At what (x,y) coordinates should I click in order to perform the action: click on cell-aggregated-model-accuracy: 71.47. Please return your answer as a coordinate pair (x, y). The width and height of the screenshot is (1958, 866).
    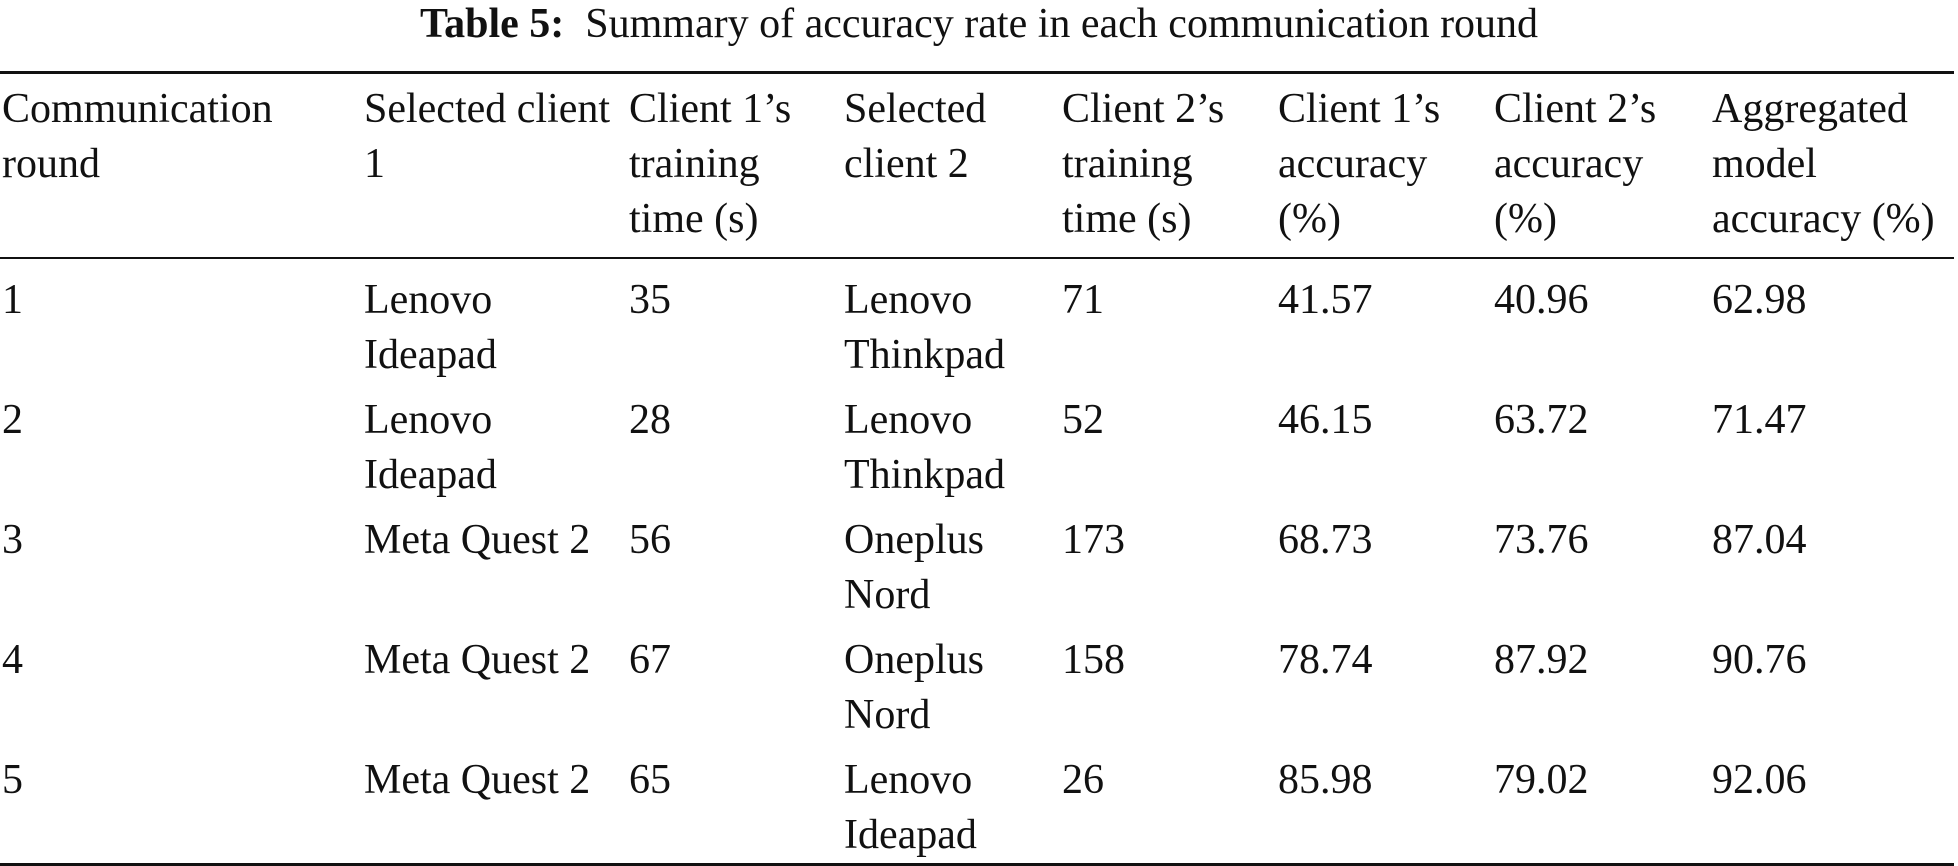
    Looking at the image, I should click on (1759, 420).